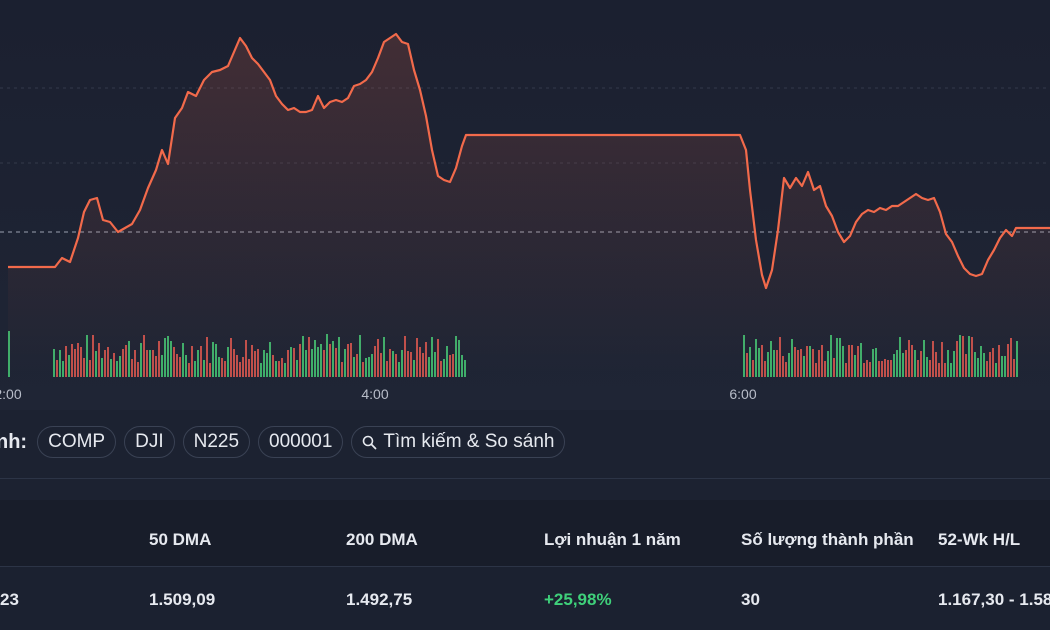 This screenshot has height=630, width=1050. Describe the element at coordinates (979, 539) in the screenshot. I see `stats-header-52wk: 52-Wk H/L` at that location.